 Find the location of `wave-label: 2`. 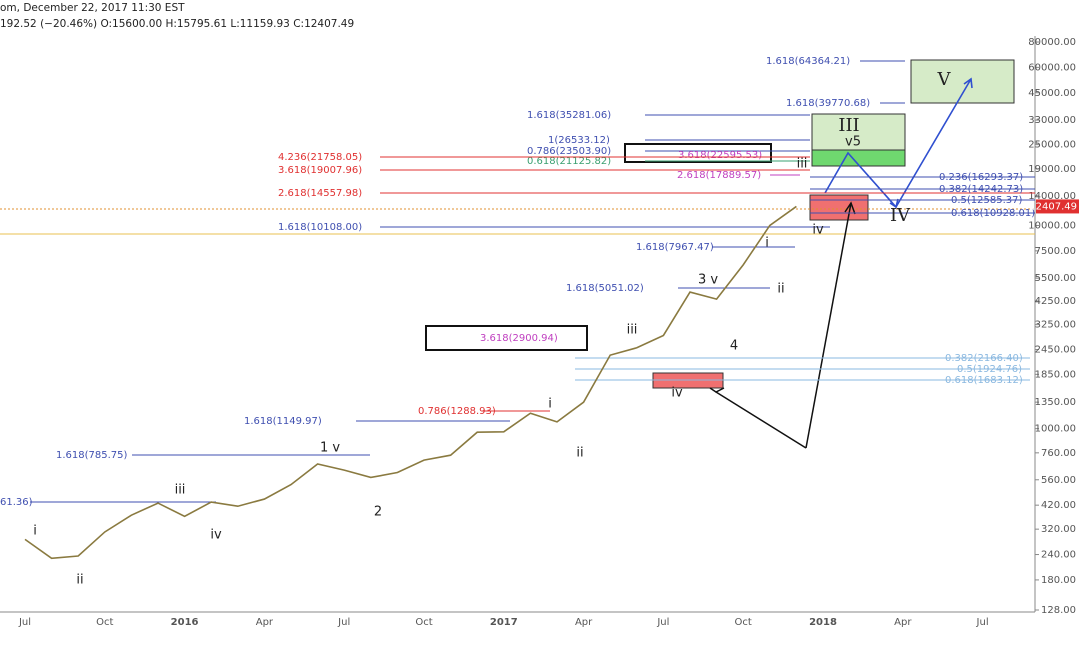

wave-label: 2 is located at coordinates (378, 512).